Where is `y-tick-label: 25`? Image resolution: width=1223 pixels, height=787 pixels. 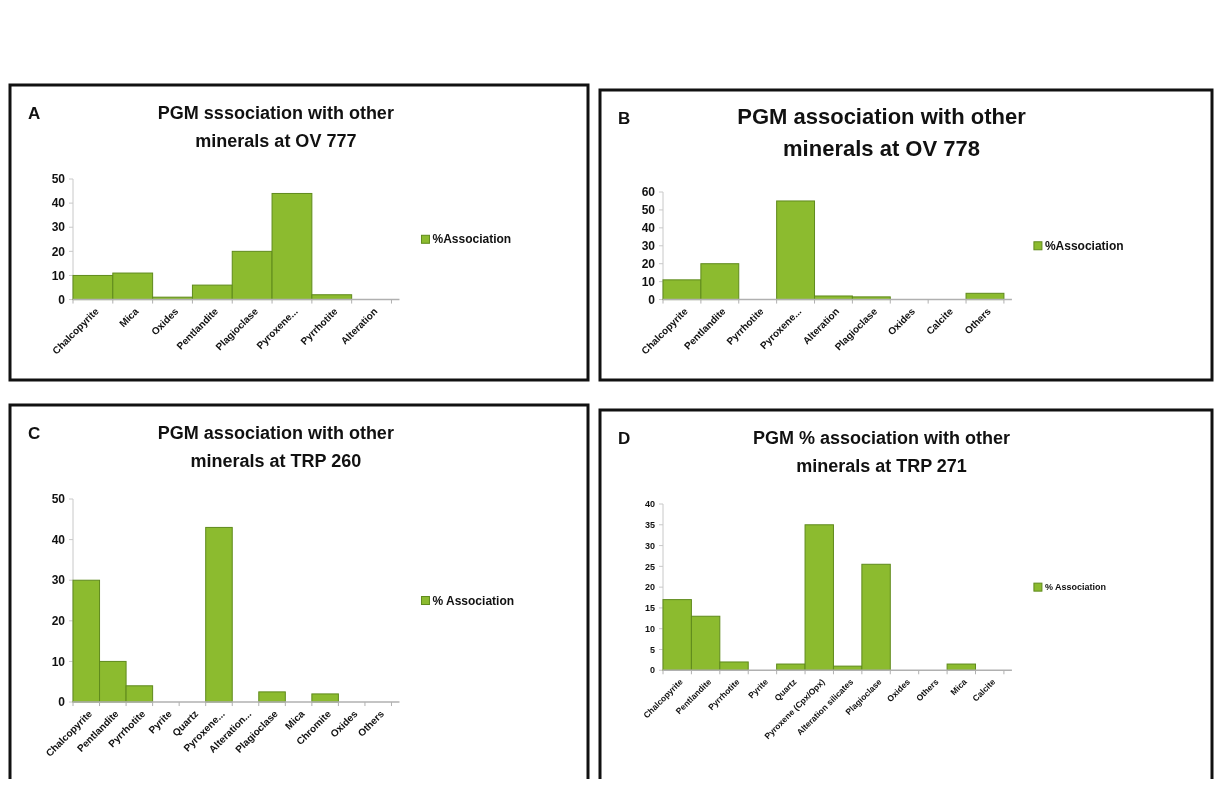 y-tick-label: 25 is located at coordinates (649, 566).